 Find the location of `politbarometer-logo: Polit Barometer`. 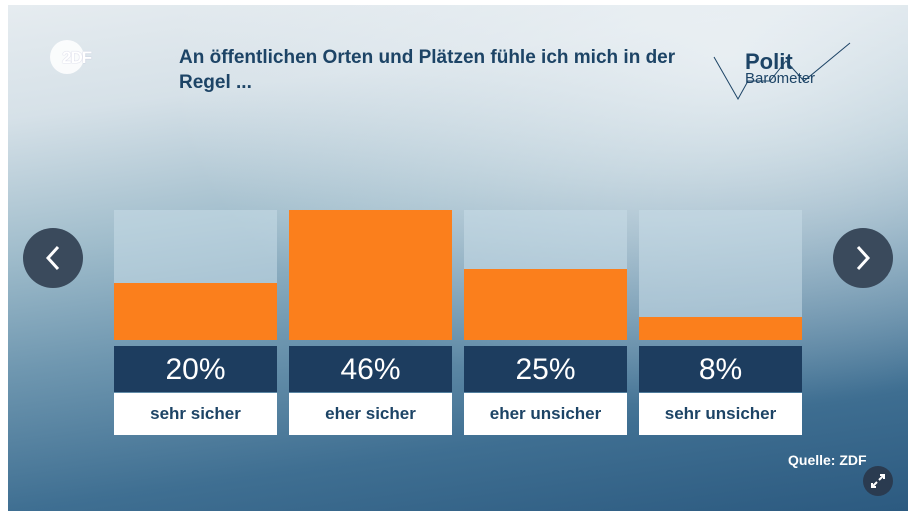

politbarometer-logo: Polit Barometer is located at coordinates (783, 74).